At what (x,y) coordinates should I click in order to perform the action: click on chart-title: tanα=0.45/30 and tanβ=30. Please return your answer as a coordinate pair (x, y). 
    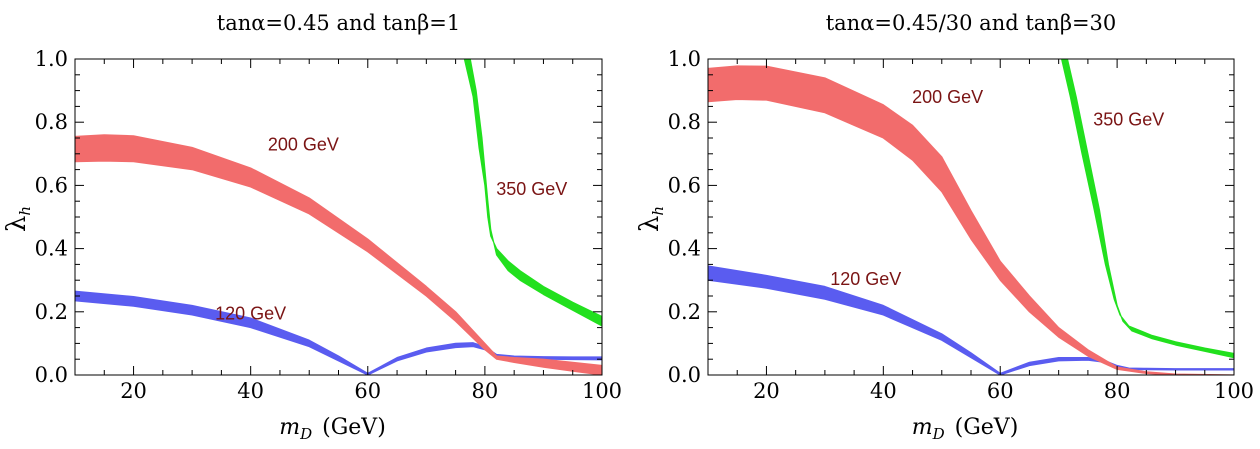
    Looking at the image, I should click on (971, 23).